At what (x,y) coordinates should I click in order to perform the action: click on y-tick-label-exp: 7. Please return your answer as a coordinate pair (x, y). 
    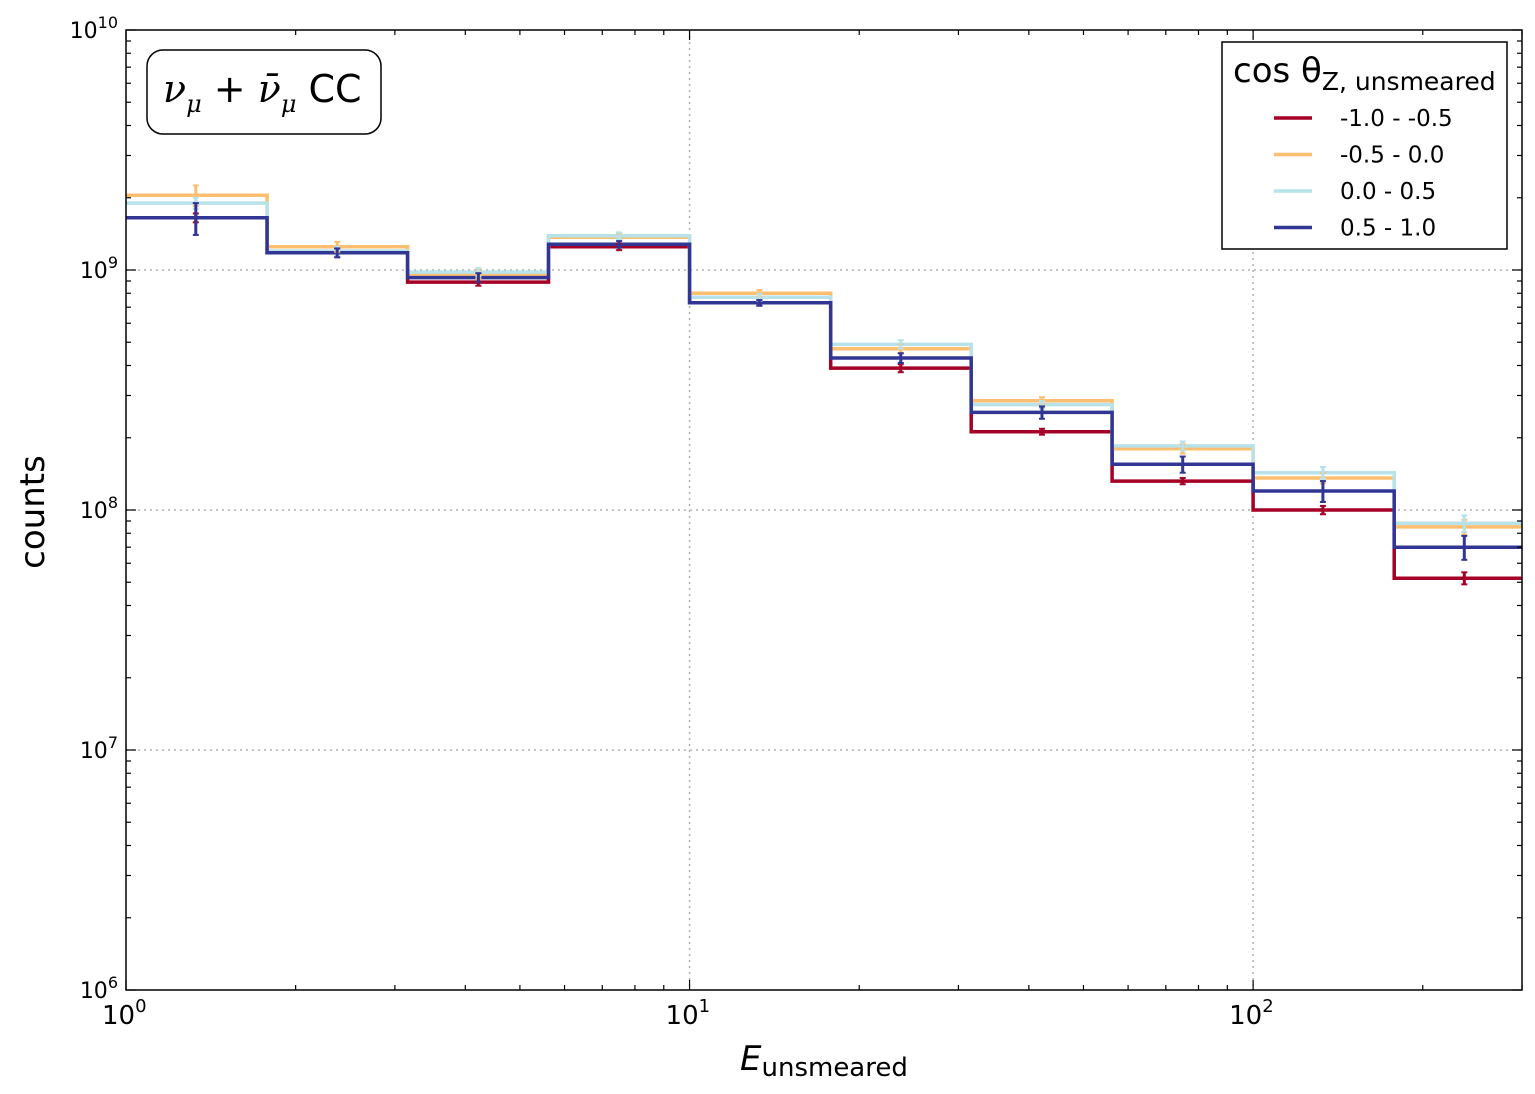
    Looking at the image, I should click on (113, 742).